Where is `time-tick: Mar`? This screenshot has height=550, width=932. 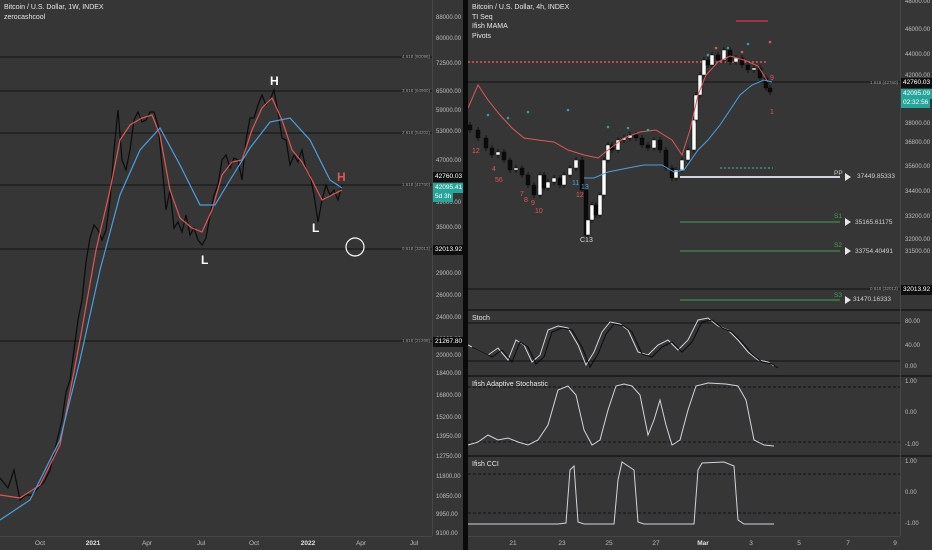
time-tick: Mar is located at coordinates (703, 543).